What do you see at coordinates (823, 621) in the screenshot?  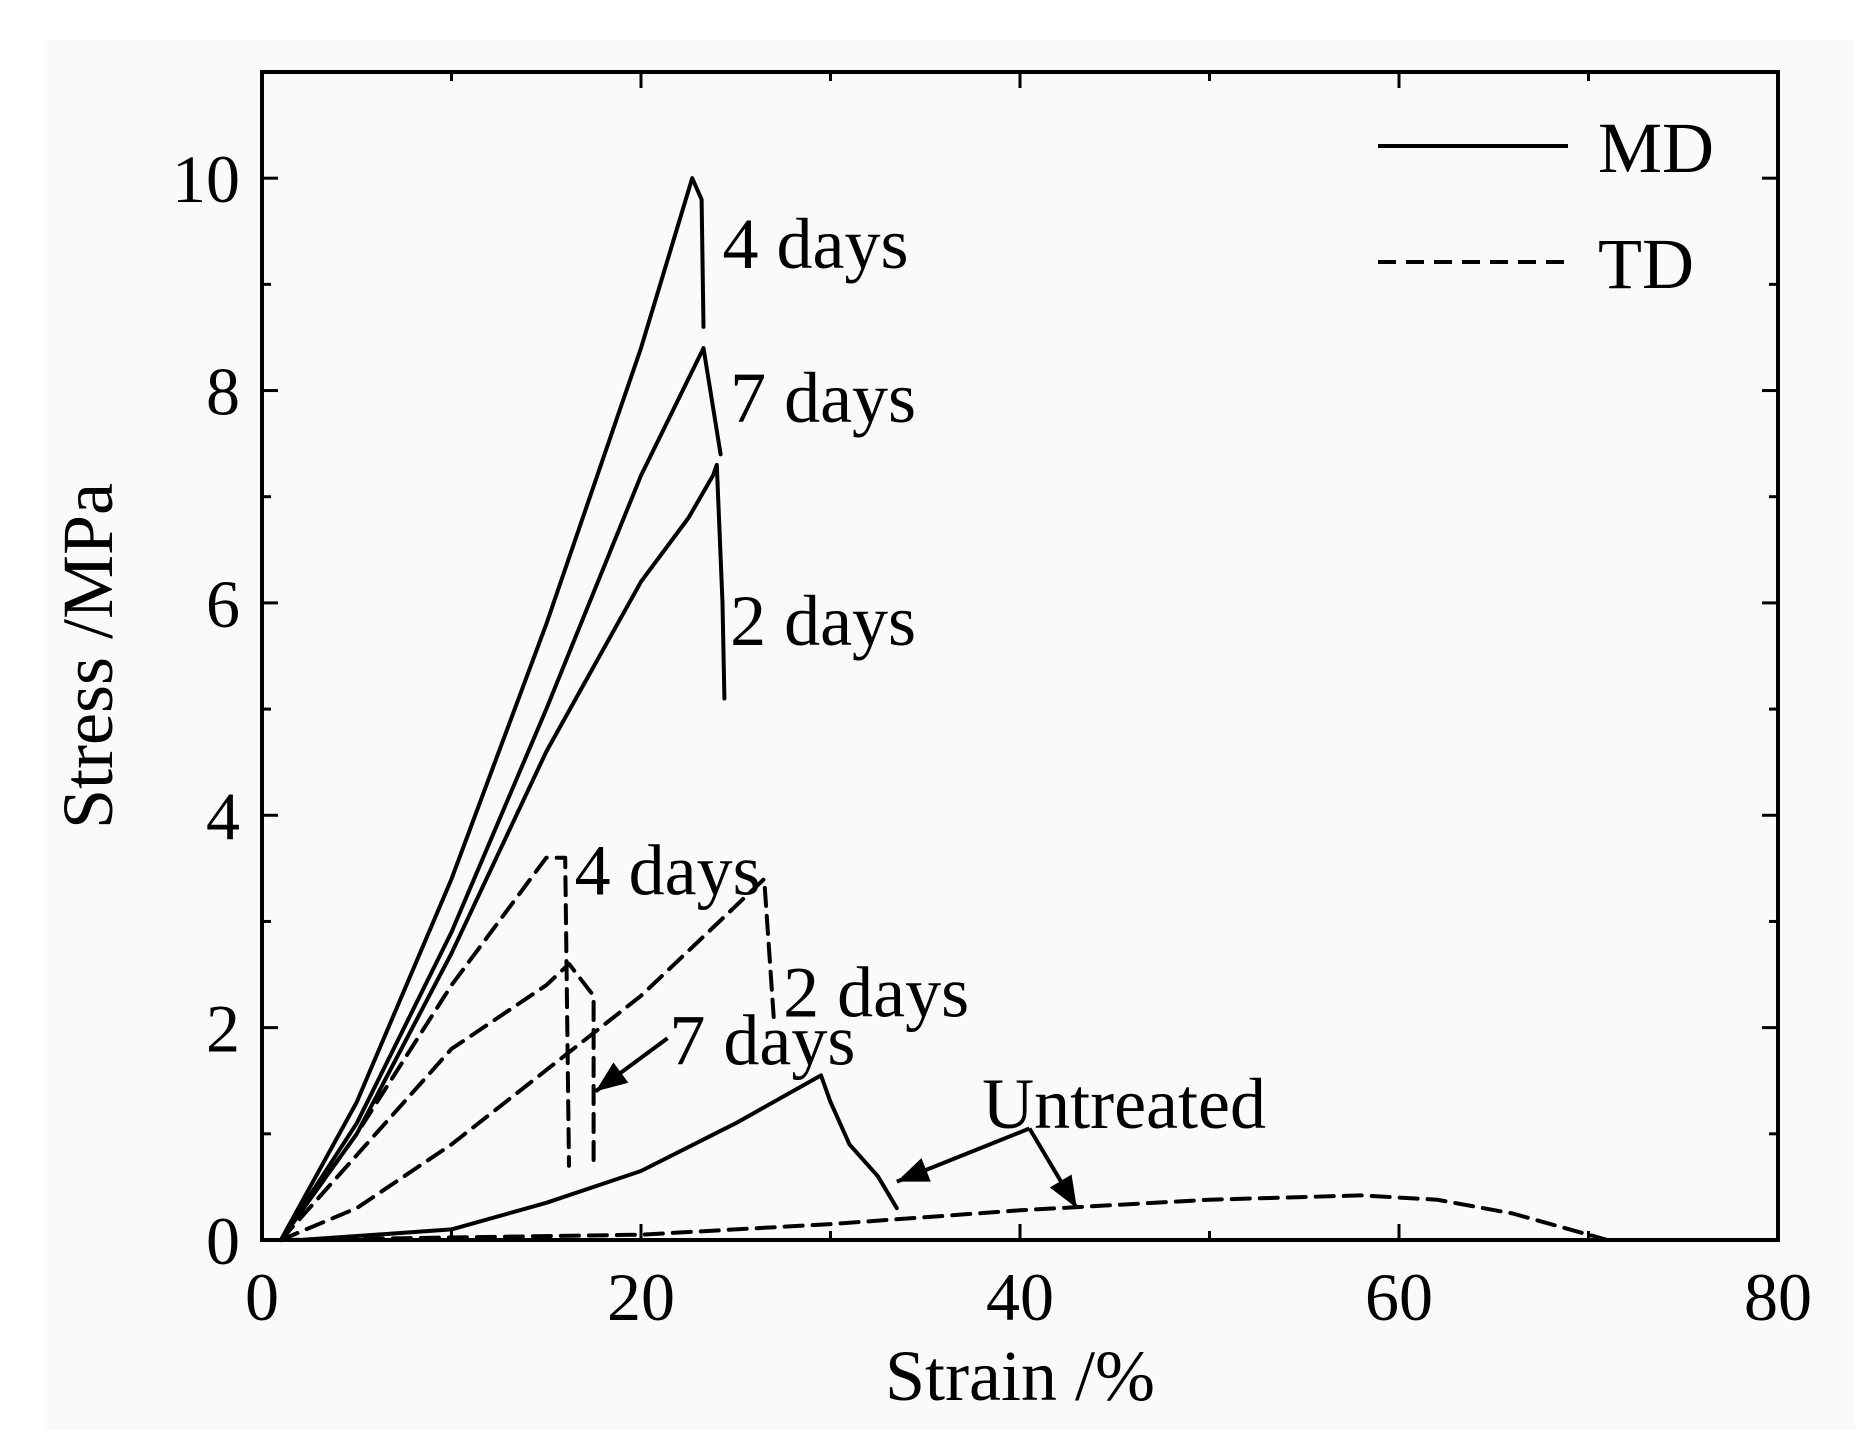 I see `annotation-md-2-days: 2 days` at bounding box center [823, 621].